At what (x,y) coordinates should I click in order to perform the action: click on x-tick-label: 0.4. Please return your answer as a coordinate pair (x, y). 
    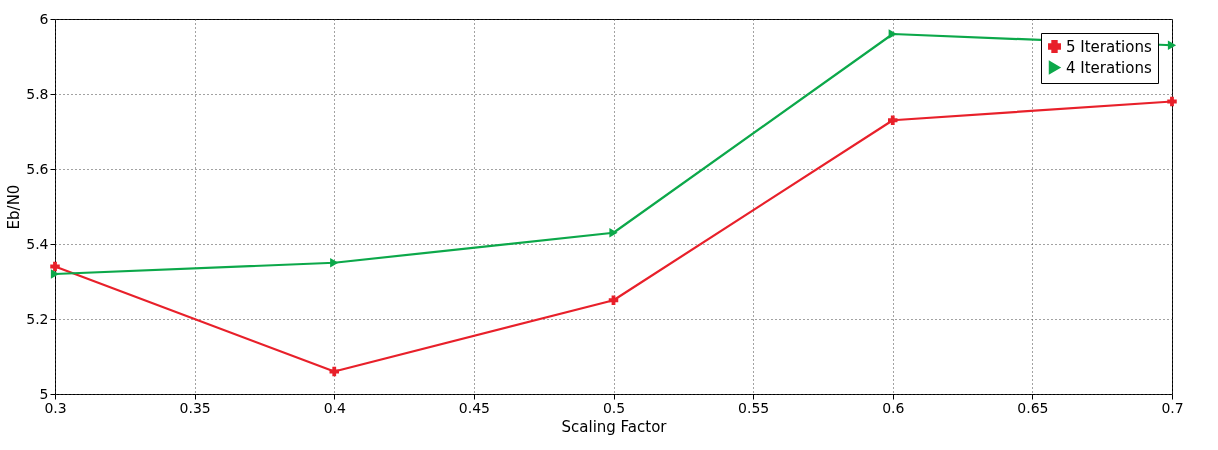
    Looking at the image, I should click on (334, 407).